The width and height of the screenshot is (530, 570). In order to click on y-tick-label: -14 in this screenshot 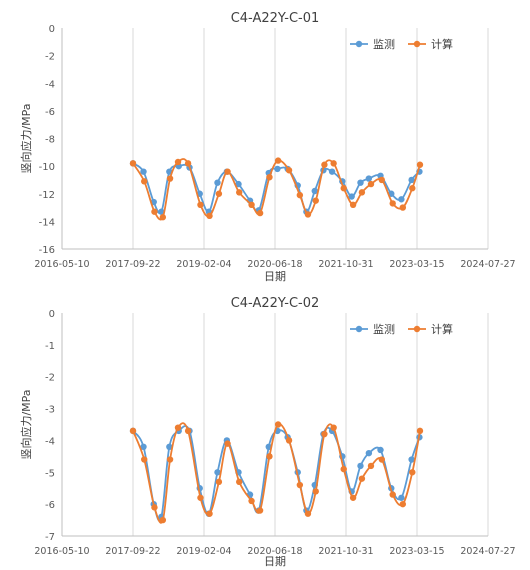, I will do `click(47, 222)`.